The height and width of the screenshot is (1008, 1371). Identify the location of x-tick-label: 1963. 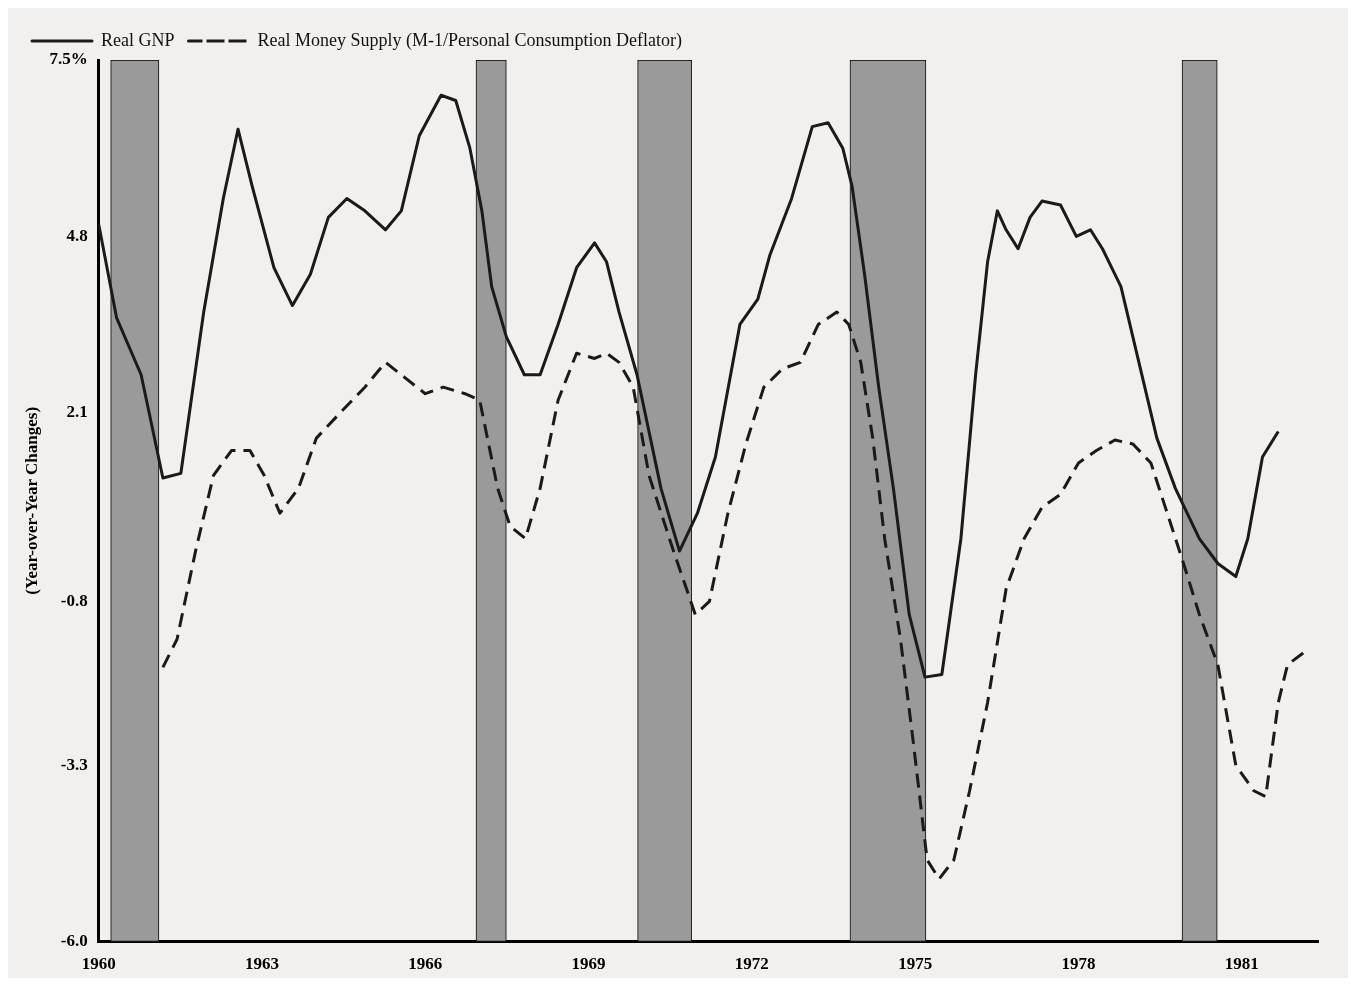
(261, 964).